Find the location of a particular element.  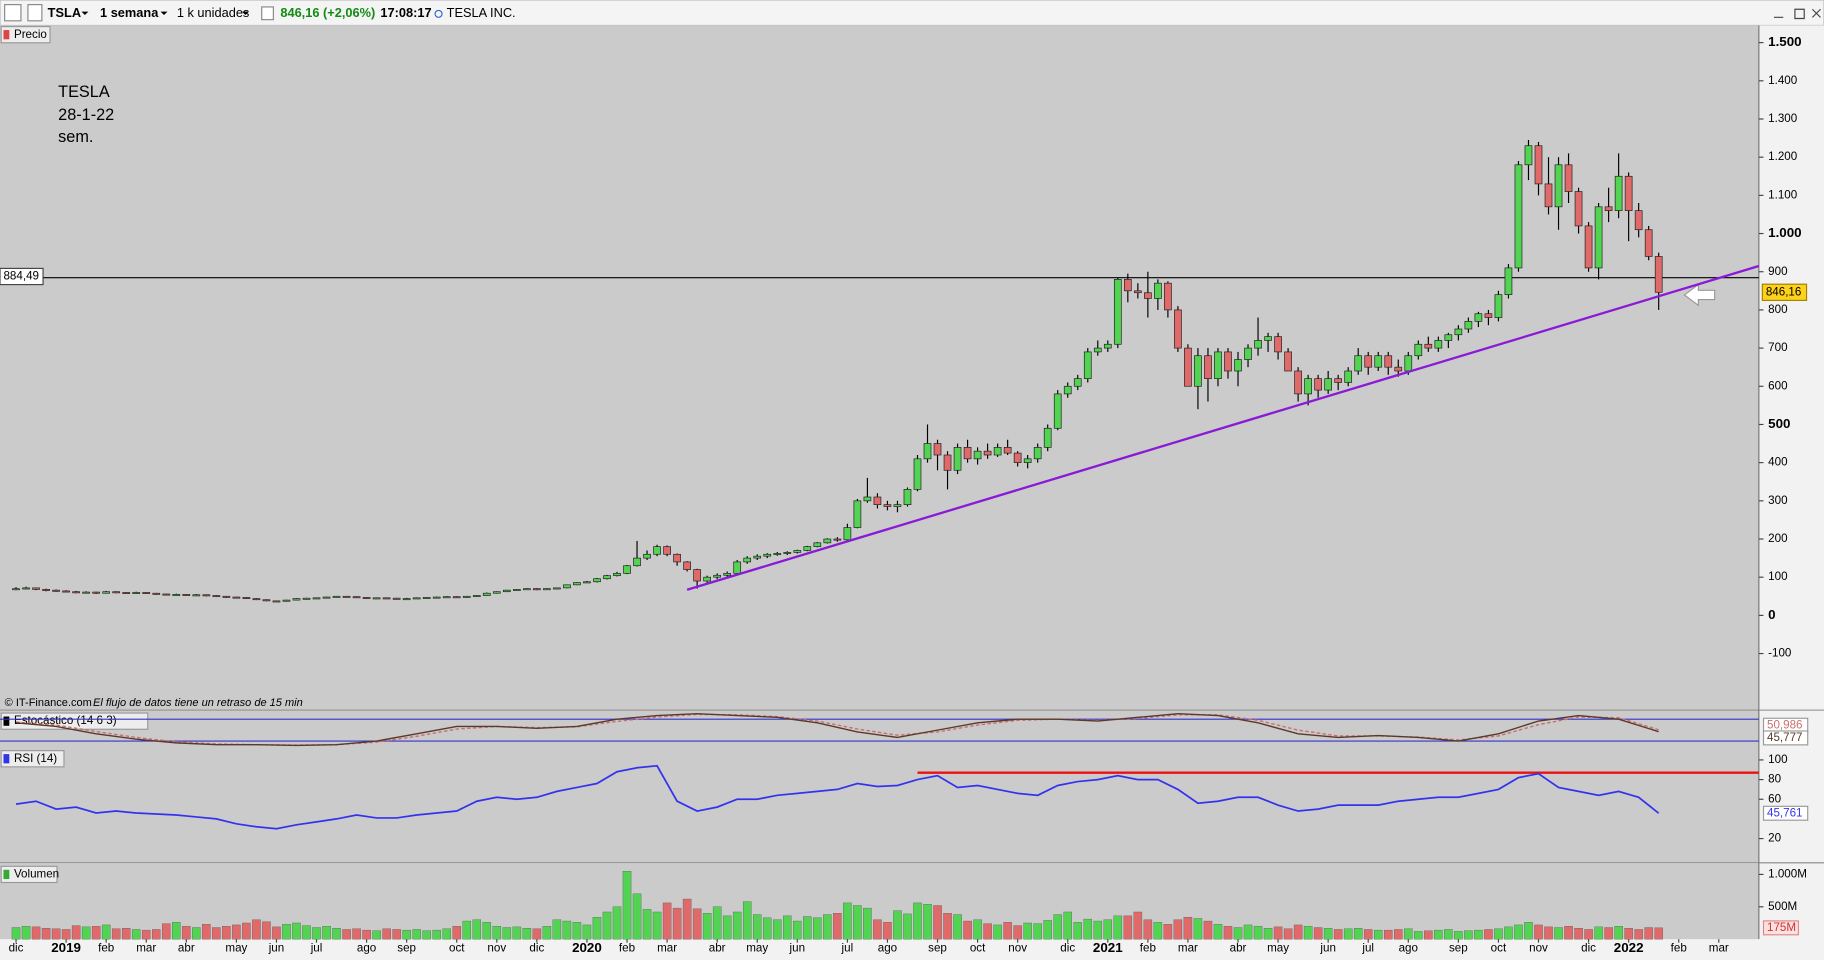

panel-icon is located at coordinates (6, 721).